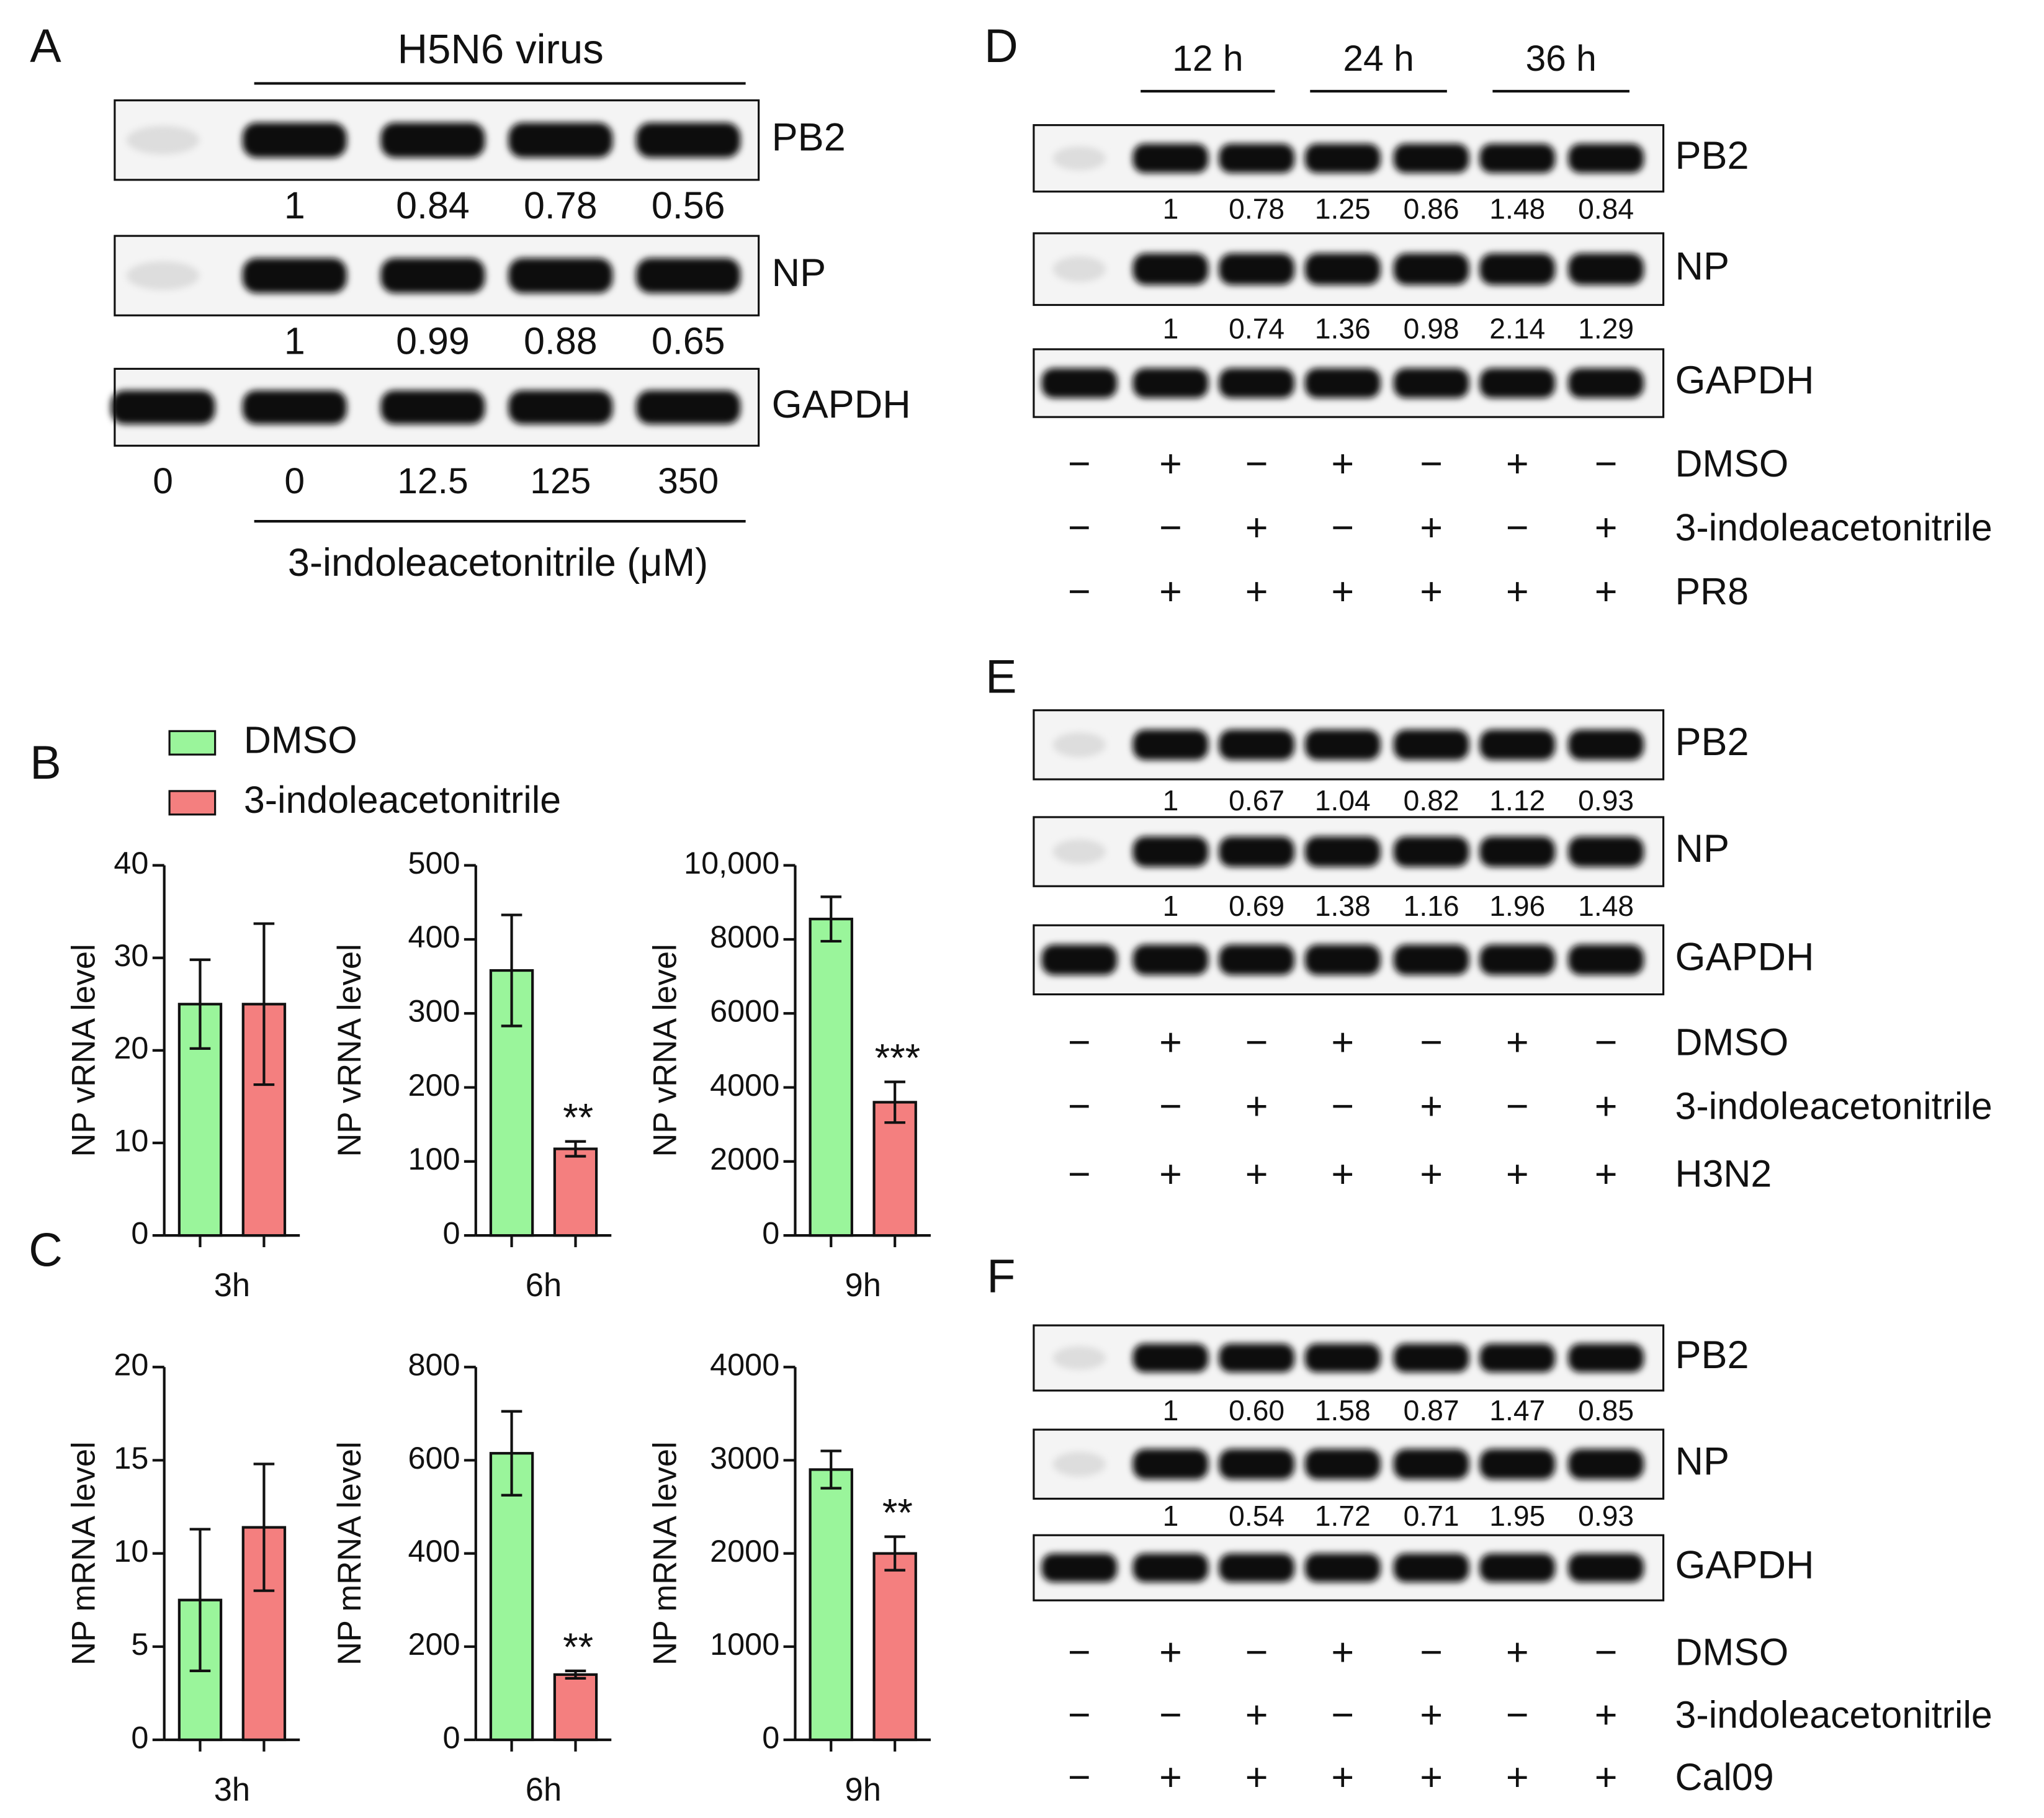 The image size is (2044, 1818). I want to click on treatment-label: H3N2, so click(1724, 1174).